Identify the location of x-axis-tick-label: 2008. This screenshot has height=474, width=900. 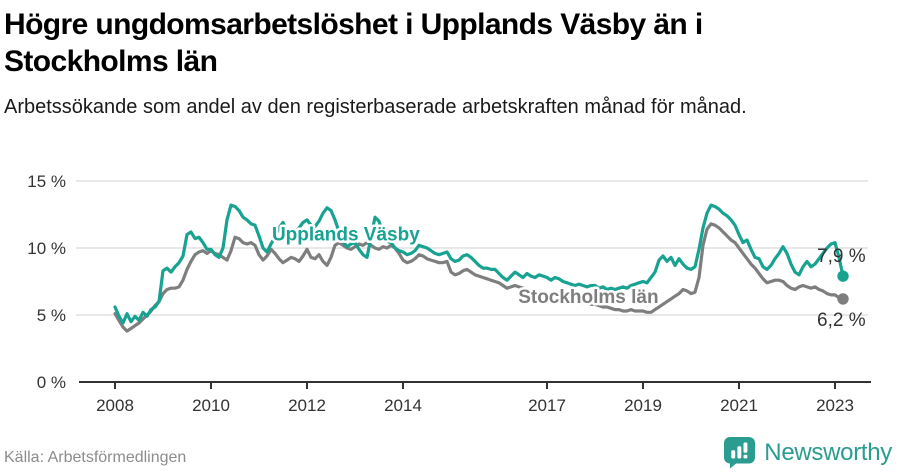
(115, 405).